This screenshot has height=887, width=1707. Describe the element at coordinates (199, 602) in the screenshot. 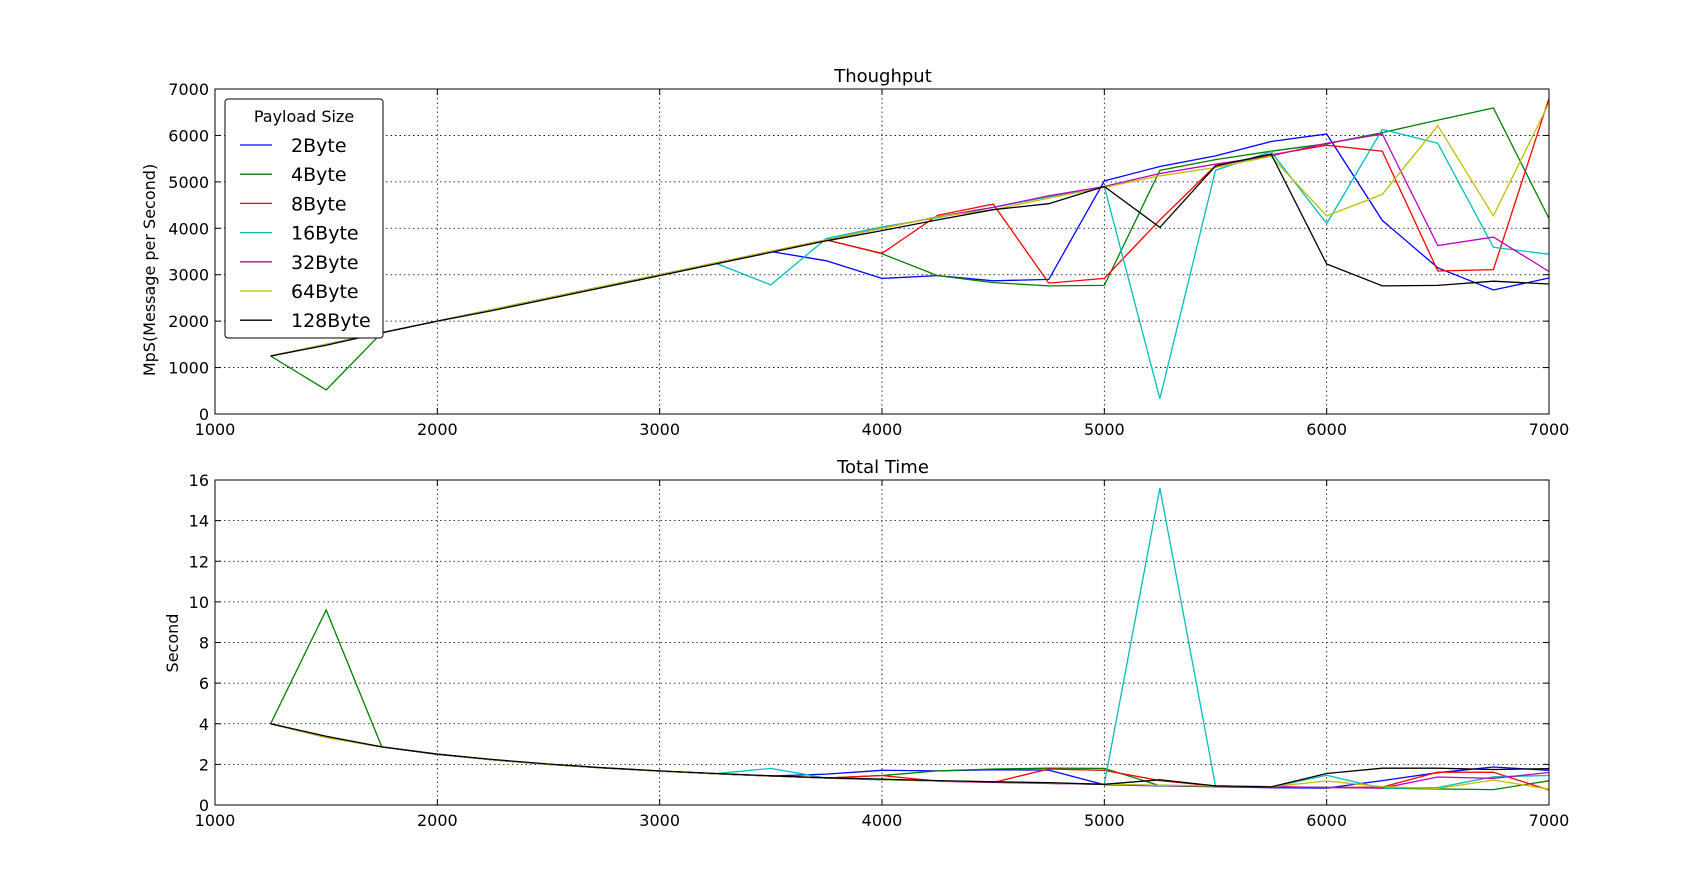

I see `y-tick-label: 10` at that location.